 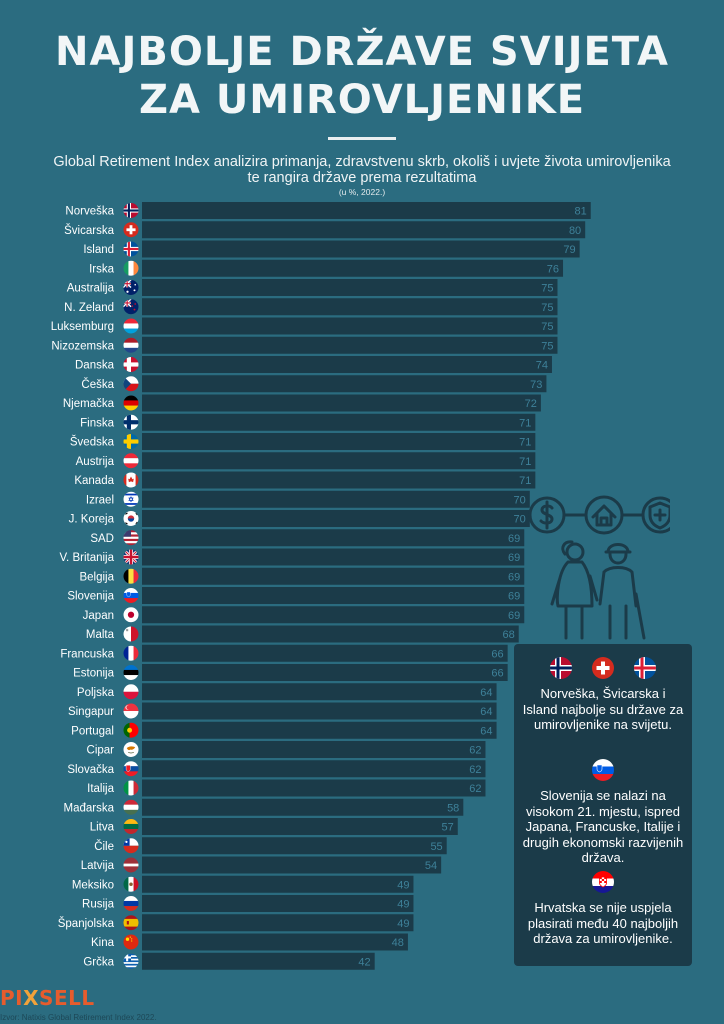 What do you see at coordinates (95, 462) in the screenshot?
I see `category-label: Austrija` at bounding box center [95, 462].